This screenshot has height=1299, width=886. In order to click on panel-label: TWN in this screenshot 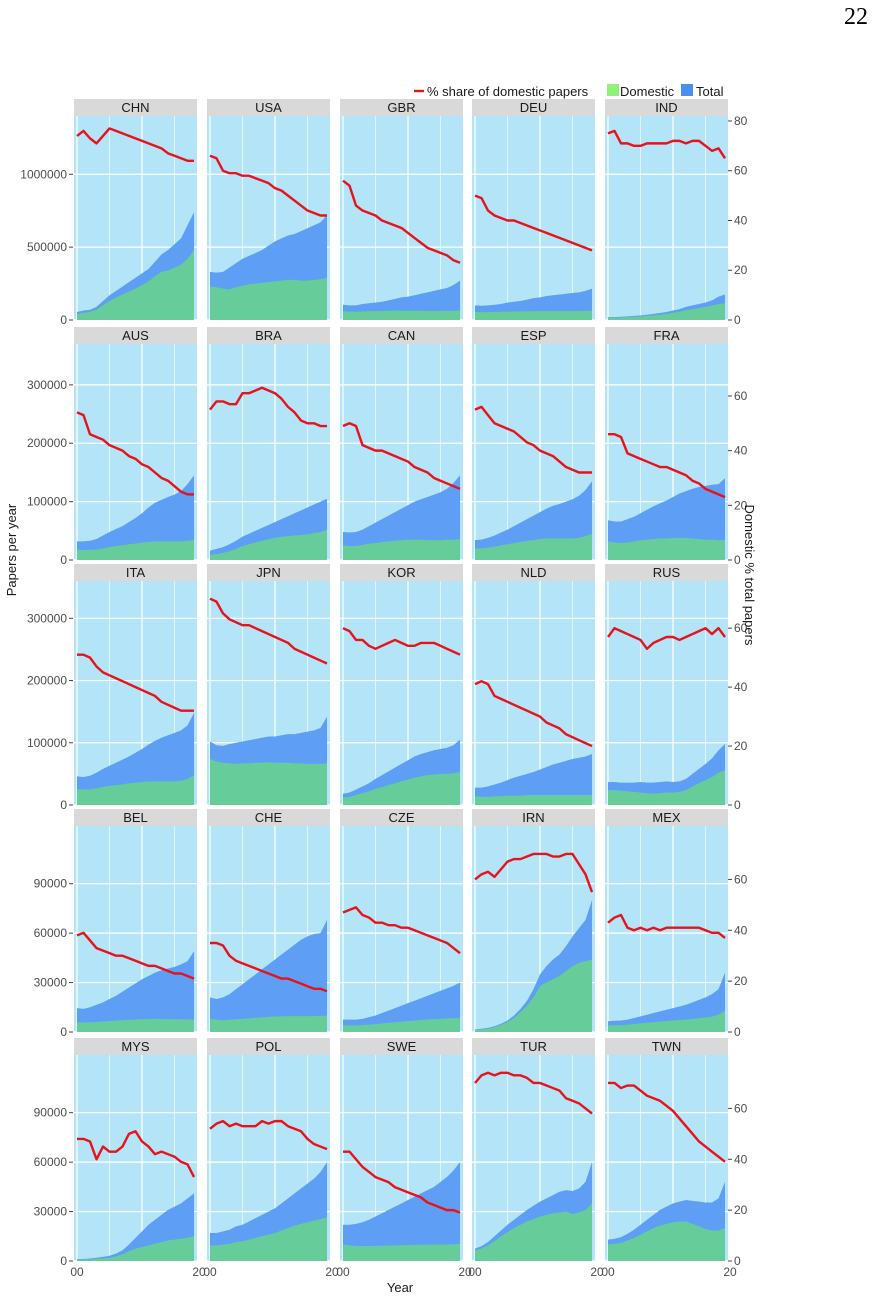, I will do `click(667, 1046)`.